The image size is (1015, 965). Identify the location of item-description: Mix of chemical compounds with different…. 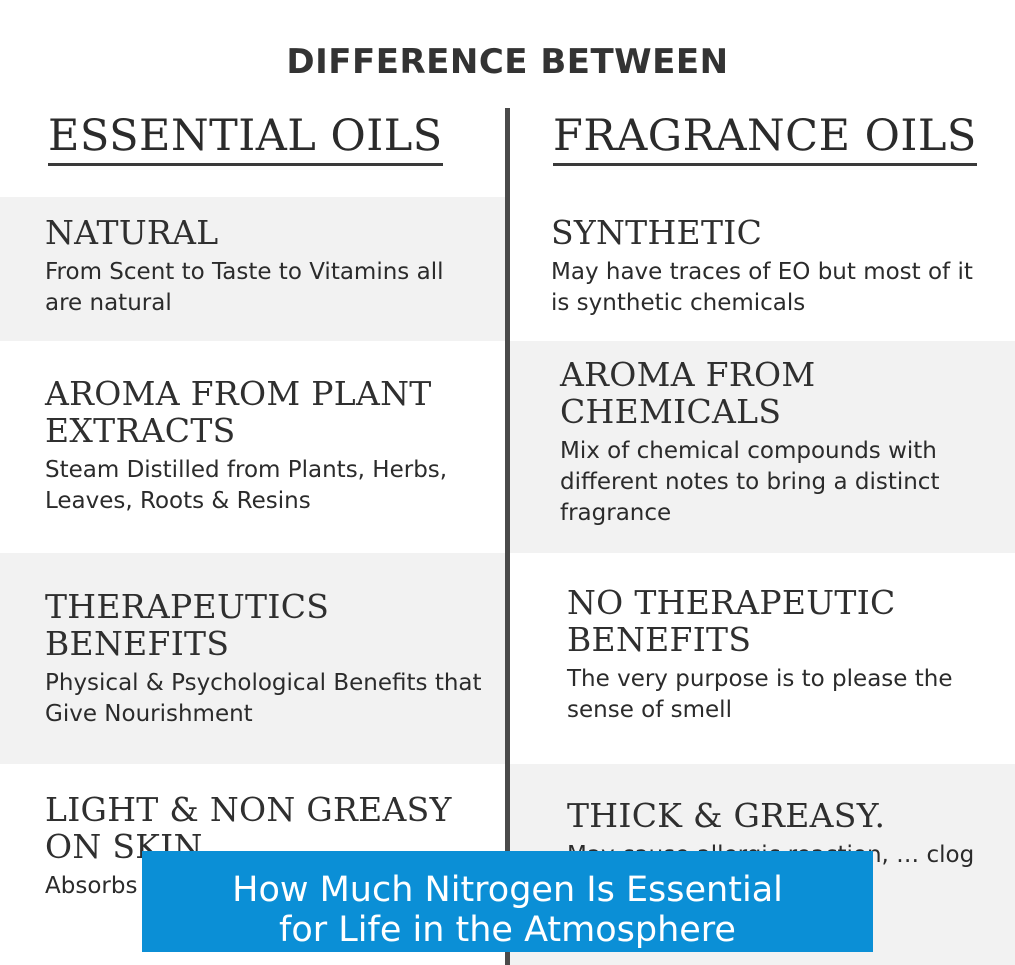
(750, 482).